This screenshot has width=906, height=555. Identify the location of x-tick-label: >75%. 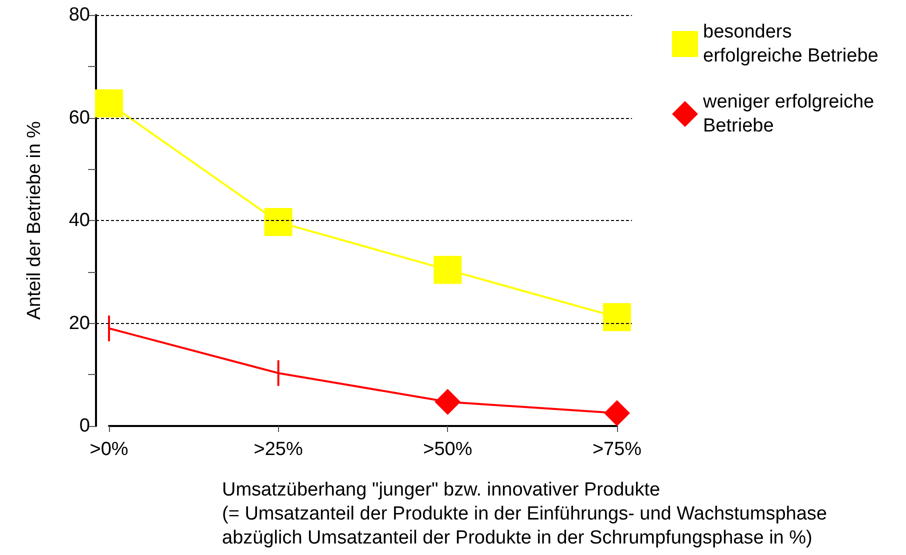
(617, 449).